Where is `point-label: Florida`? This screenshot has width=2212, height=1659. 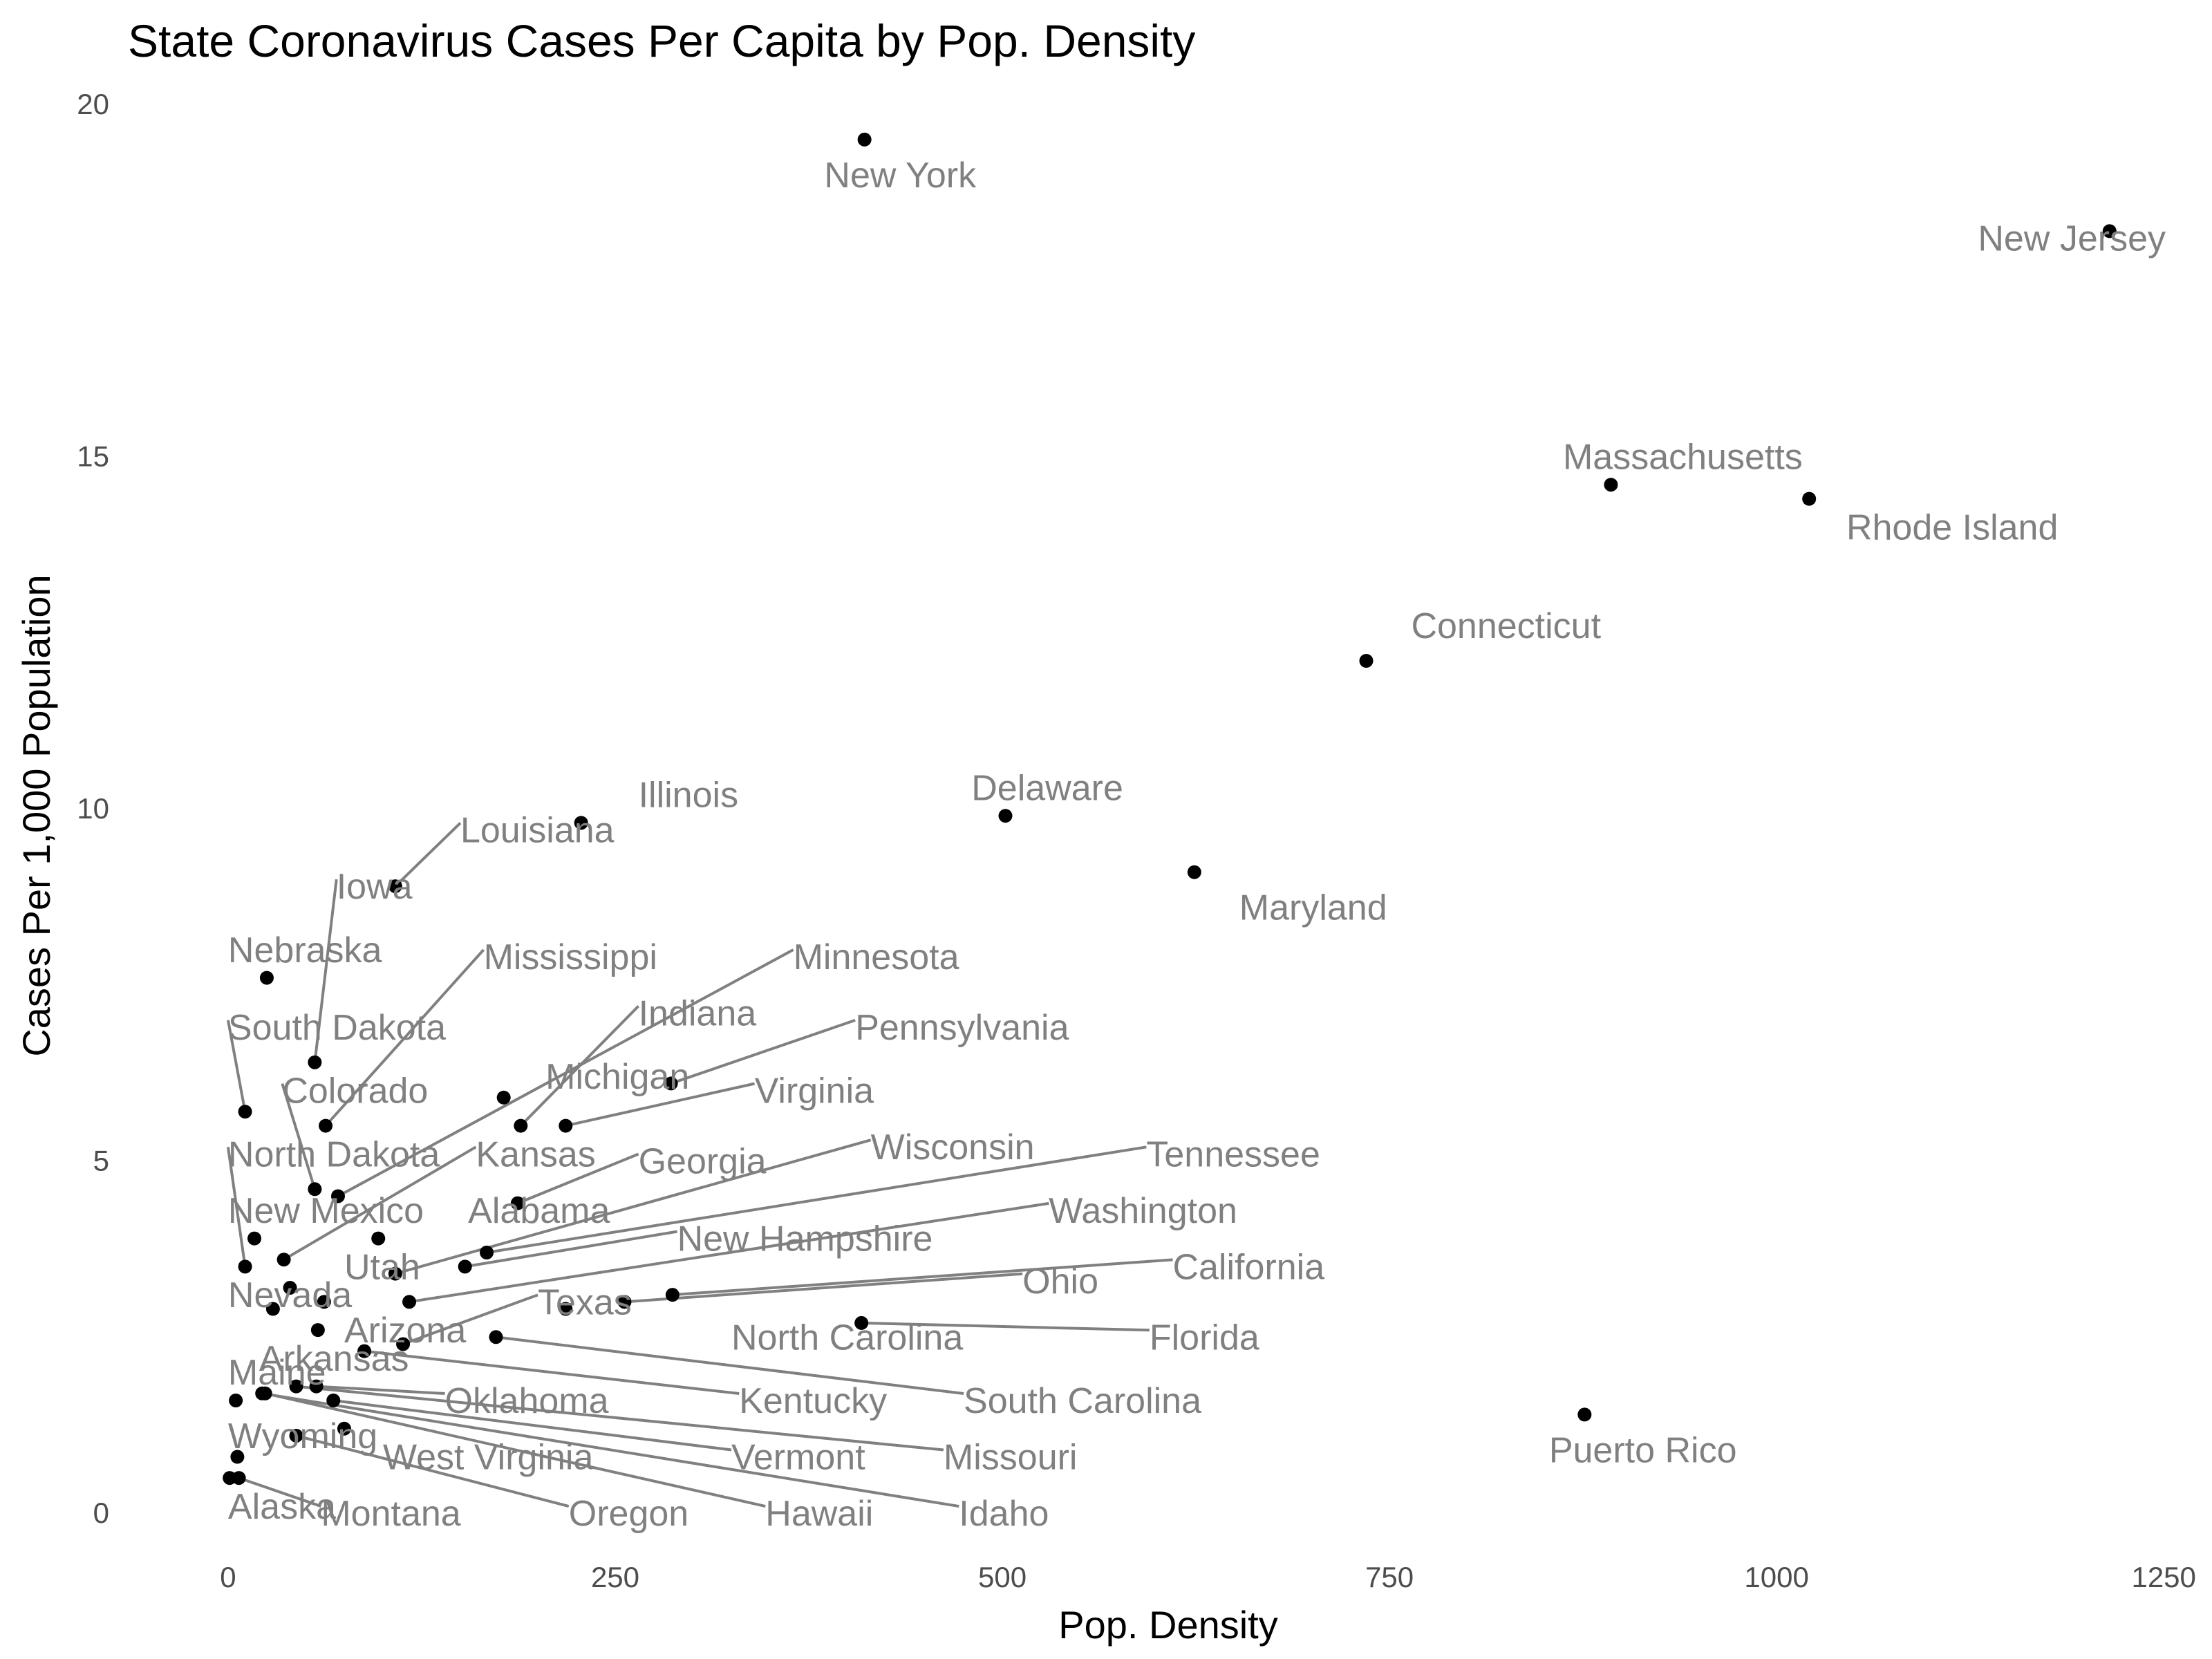
point-label: Florida is located at coordinates (1204, 1338).